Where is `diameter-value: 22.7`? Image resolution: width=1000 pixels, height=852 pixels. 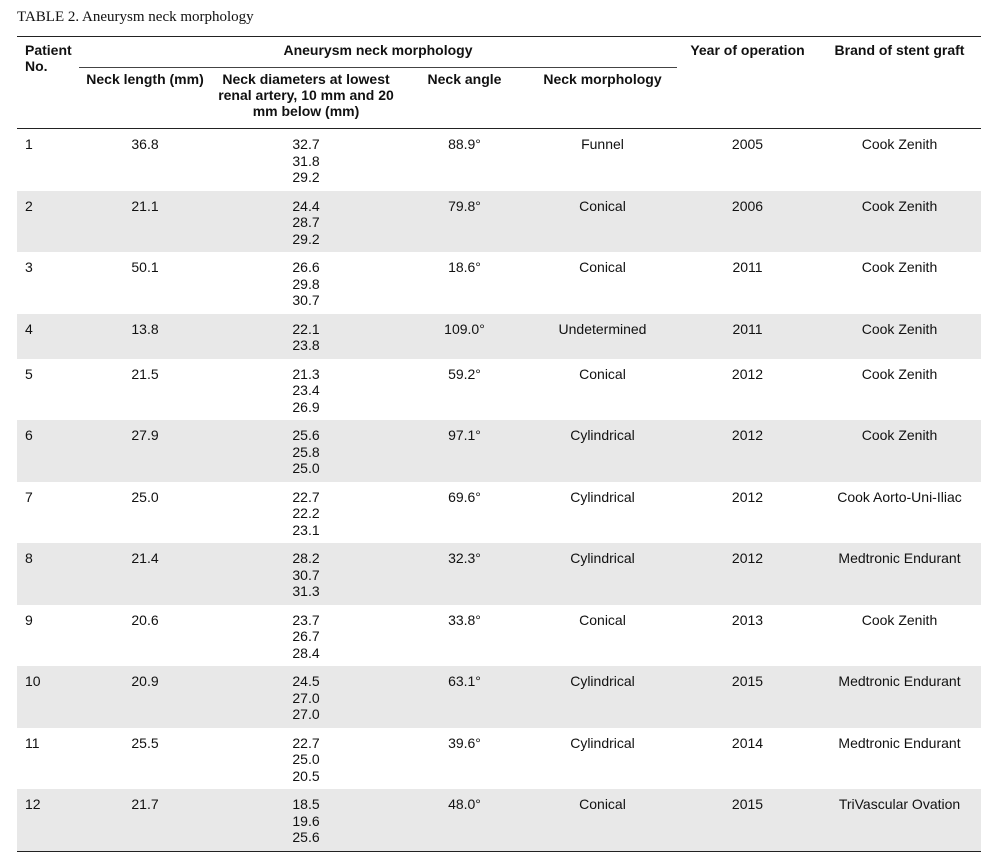
diameter-value: 22.7 is located at coordinates (306, 496).